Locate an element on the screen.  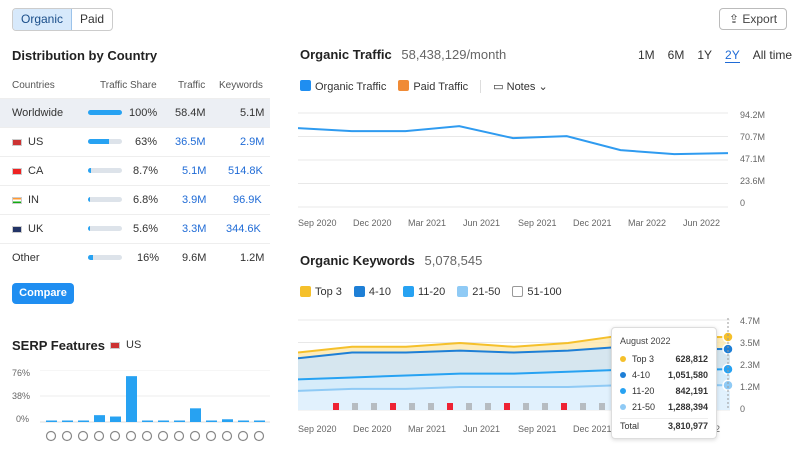
traffic-xtick: Jun 2021 is located at coordinates (482, 223).